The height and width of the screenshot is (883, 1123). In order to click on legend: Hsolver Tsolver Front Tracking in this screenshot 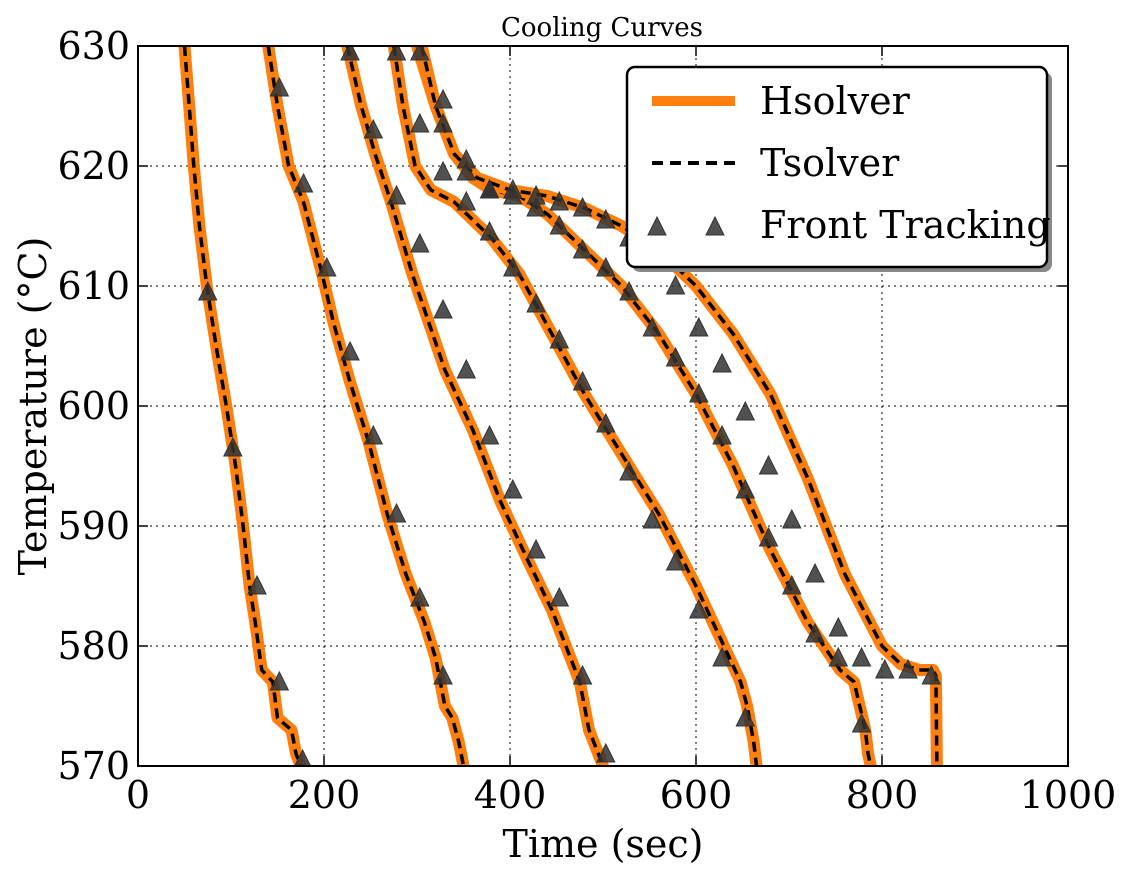, I will do `click(838, 168)`.